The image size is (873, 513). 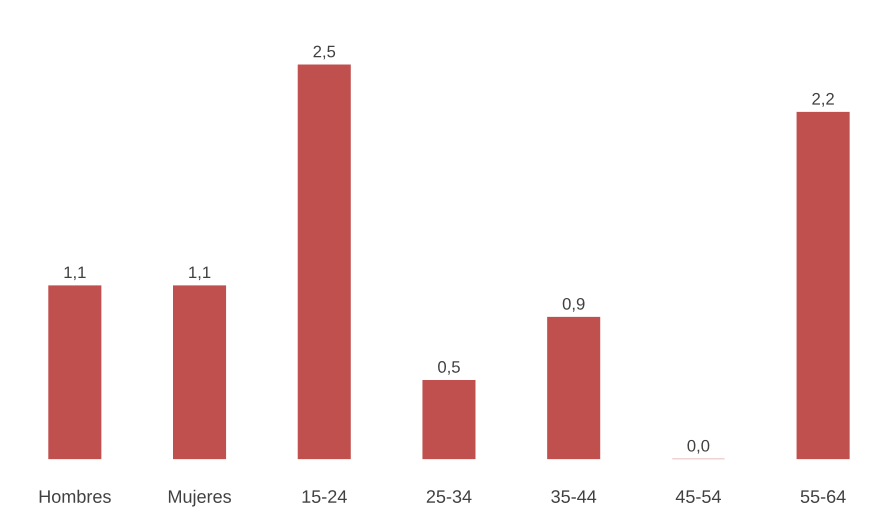 I want to click on x-tick-label: Hombres, so click(x=75, y=496).